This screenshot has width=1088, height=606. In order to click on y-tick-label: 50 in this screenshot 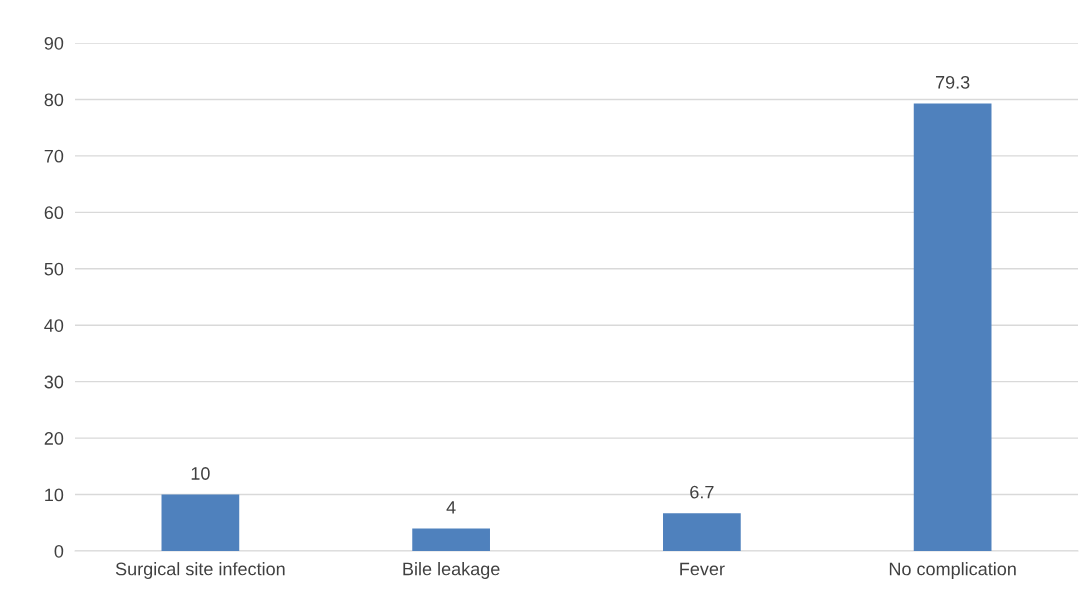, I will do `click(54, 269)`.